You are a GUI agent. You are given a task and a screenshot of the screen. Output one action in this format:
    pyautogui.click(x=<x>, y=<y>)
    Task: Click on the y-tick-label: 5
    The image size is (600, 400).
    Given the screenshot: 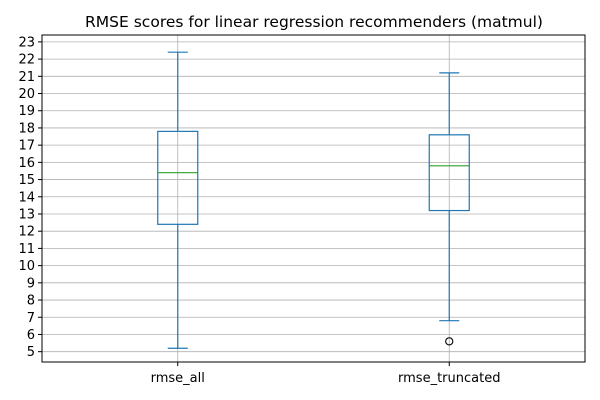 What is the action you would take?
    pyautogui.click(x=31, y=352)
    